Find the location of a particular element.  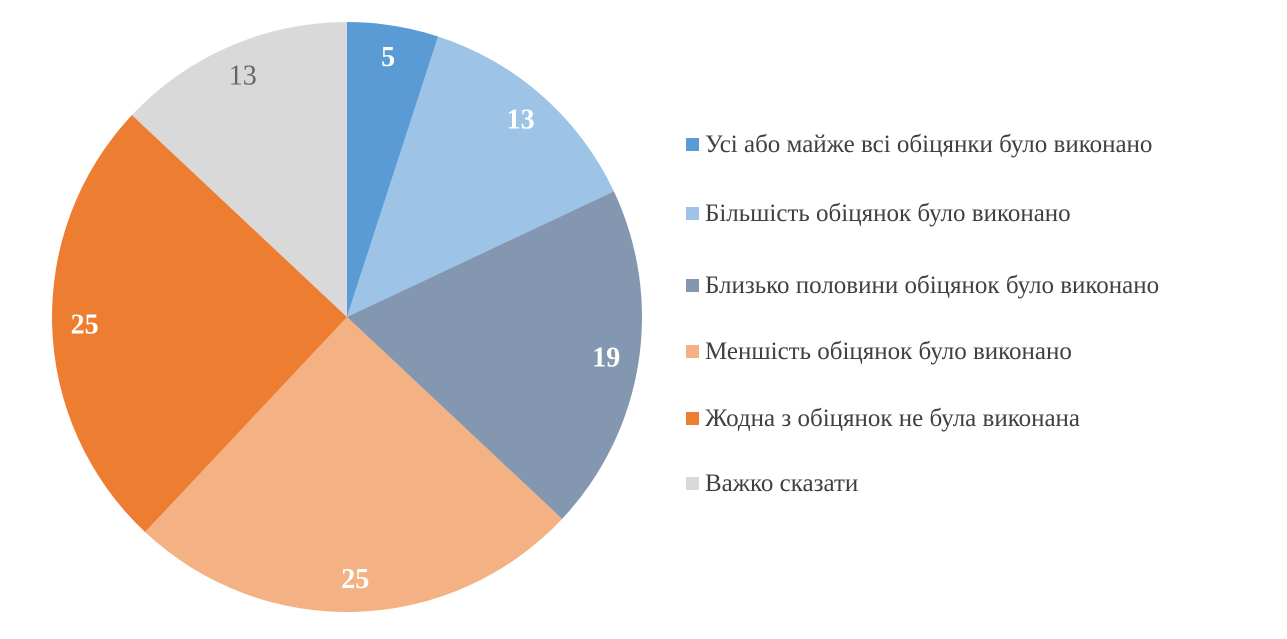

pie-slice-value-label: 19 is located at coordinates (606, 358).